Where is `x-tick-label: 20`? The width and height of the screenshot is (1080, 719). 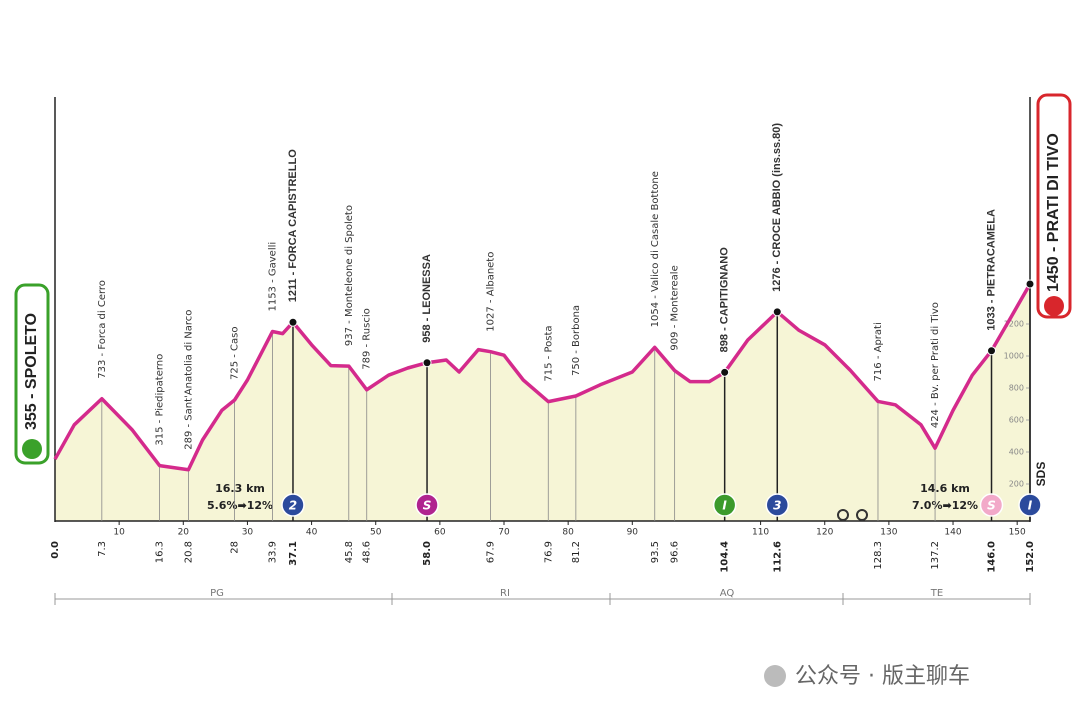 x-tick-label: 20 is located at coordinates (184, 533).